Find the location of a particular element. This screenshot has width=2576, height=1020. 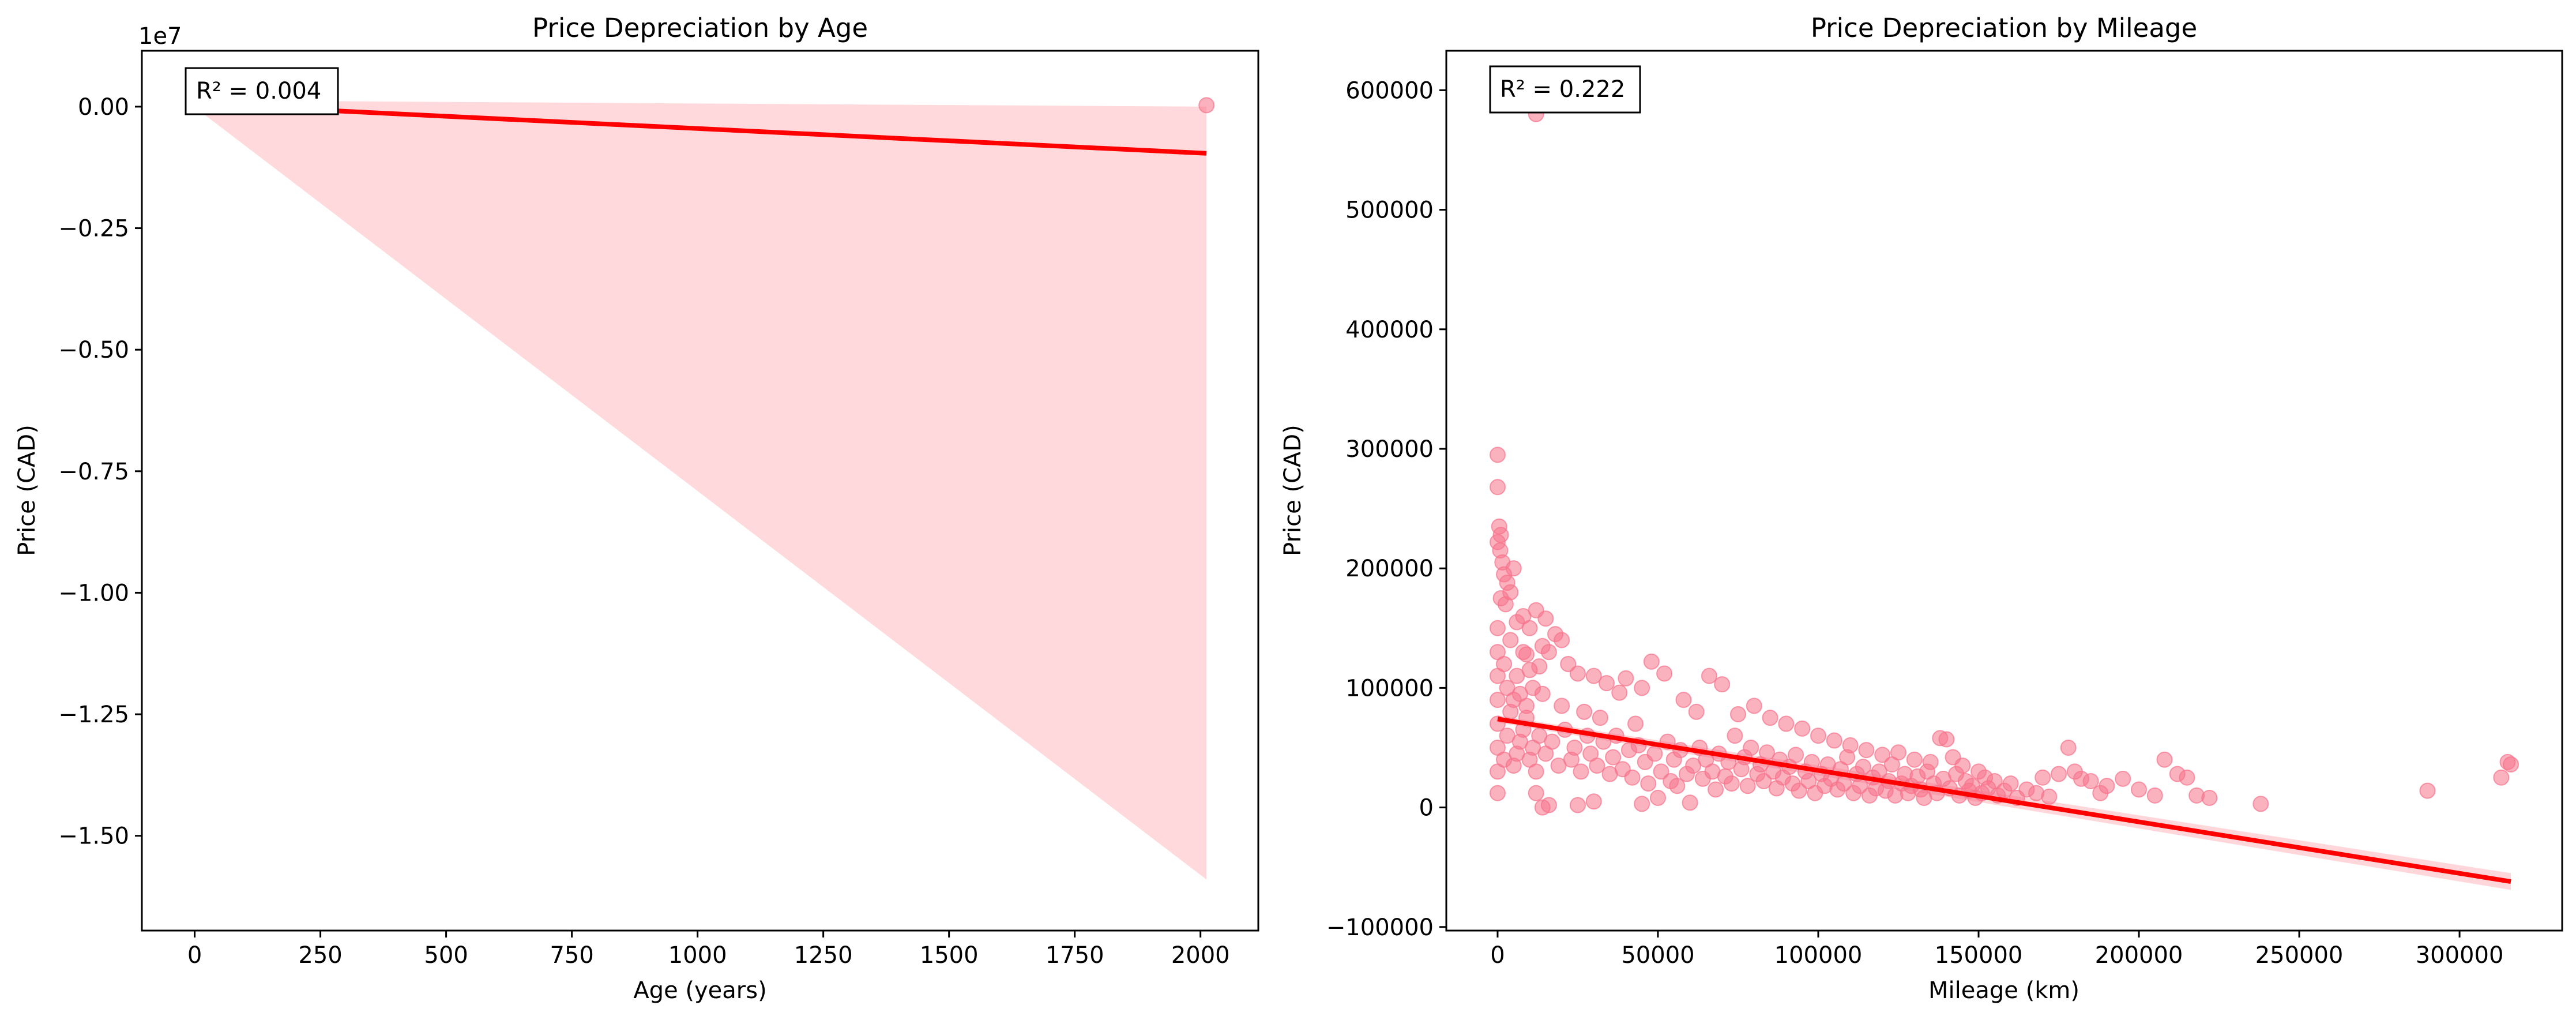

x-tick-label: 100000 is located at coordinates (1818, 955).